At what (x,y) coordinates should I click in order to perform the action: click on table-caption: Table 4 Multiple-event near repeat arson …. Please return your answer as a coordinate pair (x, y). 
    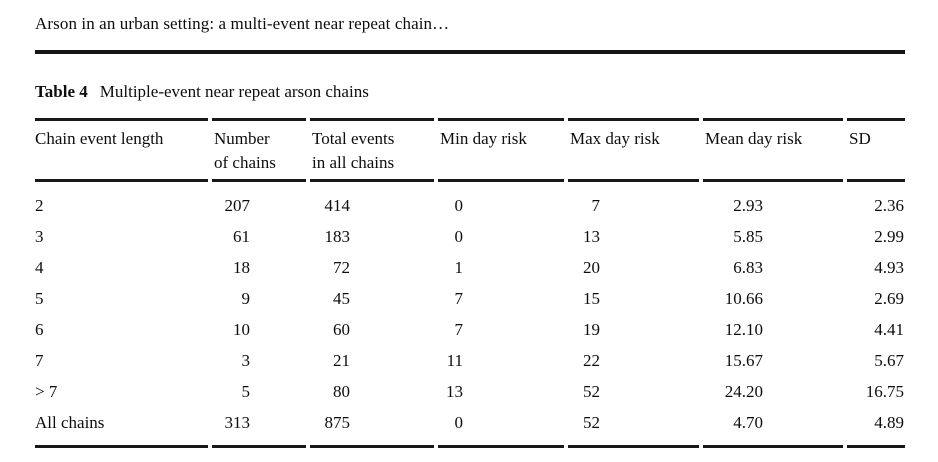
    Looking at the image, I should click on (470, 92).